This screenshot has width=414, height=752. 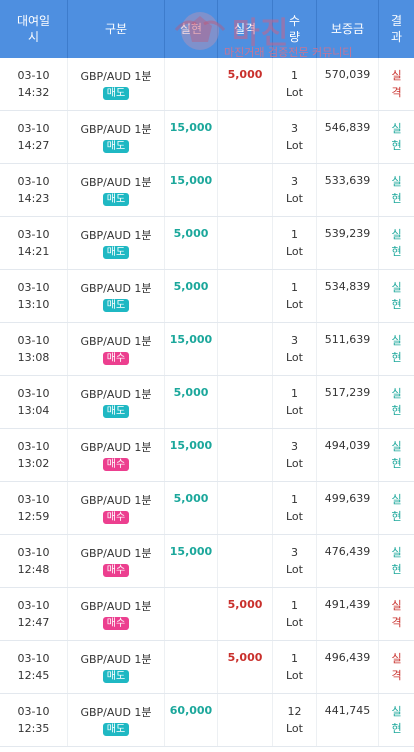 What do you see at coordinates (348, 243) in the screenshot?
I see `deposit-cell: 539,239` at bounding box center [348, 243].